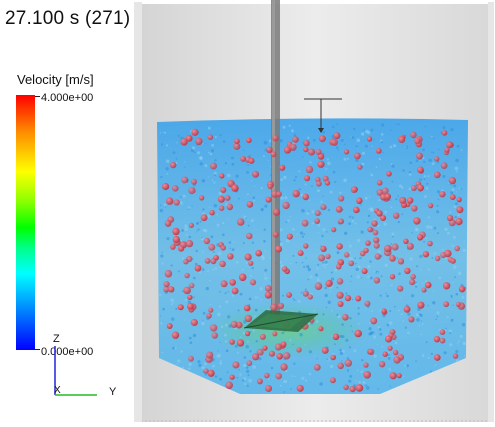 The image size is (495, 427). I want to click on tank-right-edge, so click(491, 212).